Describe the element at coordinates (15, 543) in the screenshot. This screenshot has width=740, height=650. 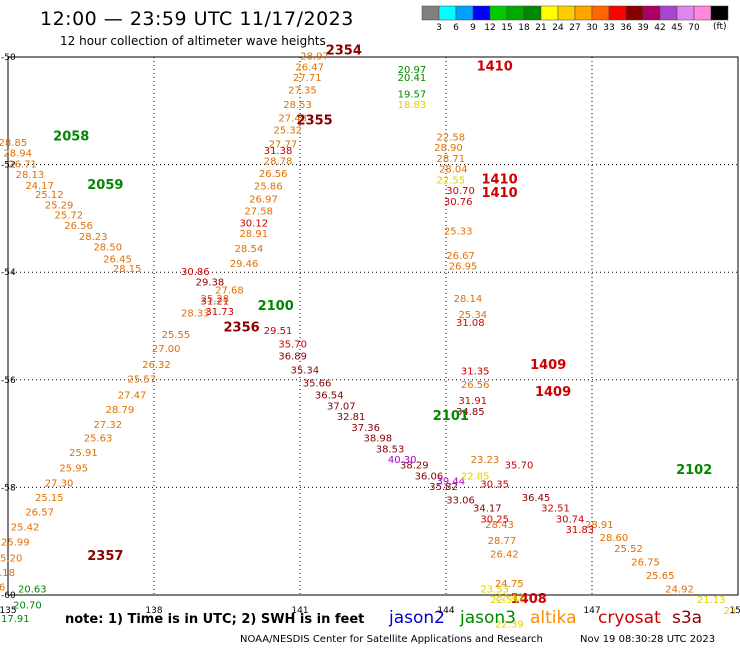
I see `wave-height-label: 25.99` at that location.